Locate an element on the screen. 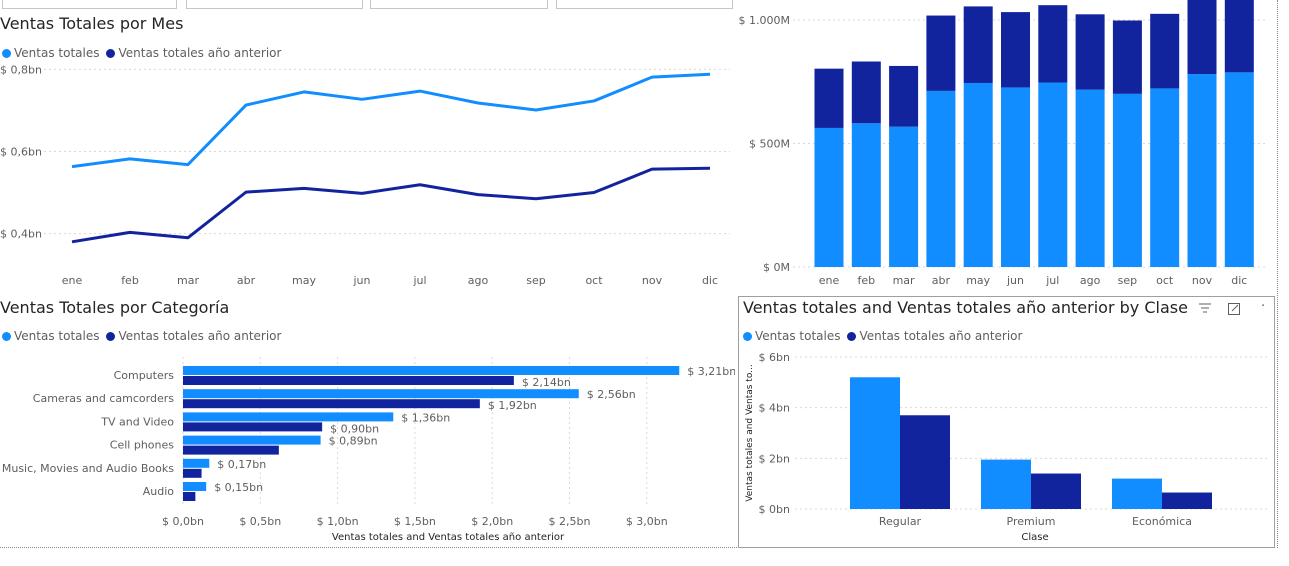 This screenshot has height=566, width=1289. data-label-previous: $ 1,92bn is located at coordinates (512, 405).